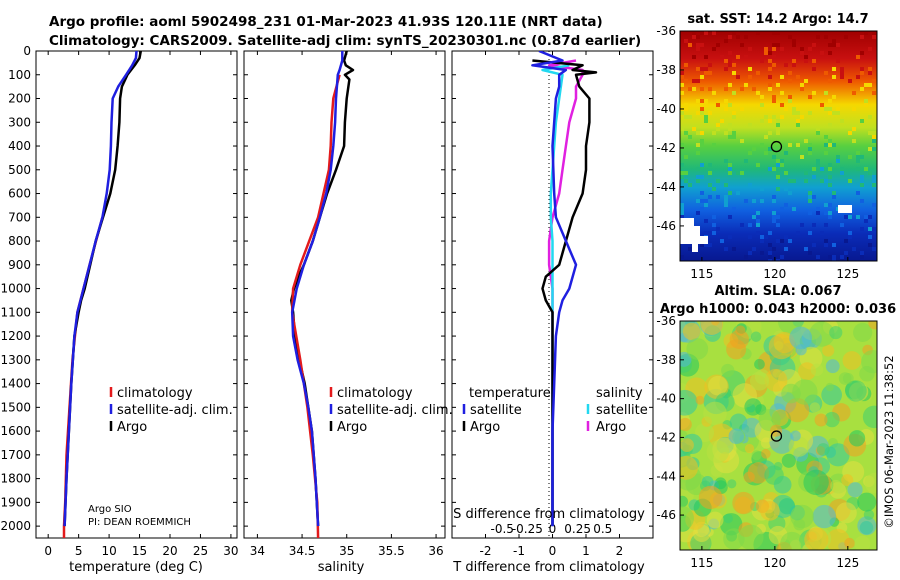 The width and height of the screenshot is (900, 580). Describe the element at coordinates (19, 217) in the screenshot. I see `depth-tick-label: 700` at that location.